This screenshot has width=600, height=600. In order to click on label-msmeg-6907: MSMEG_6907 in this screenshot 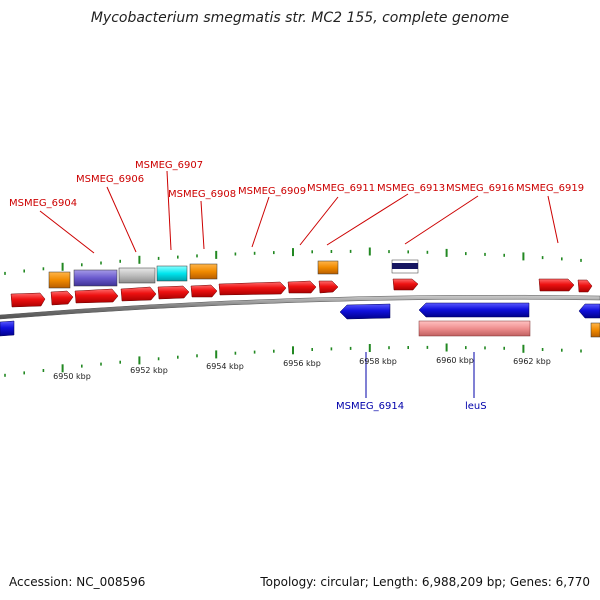, I will do `click(169, 165)`.